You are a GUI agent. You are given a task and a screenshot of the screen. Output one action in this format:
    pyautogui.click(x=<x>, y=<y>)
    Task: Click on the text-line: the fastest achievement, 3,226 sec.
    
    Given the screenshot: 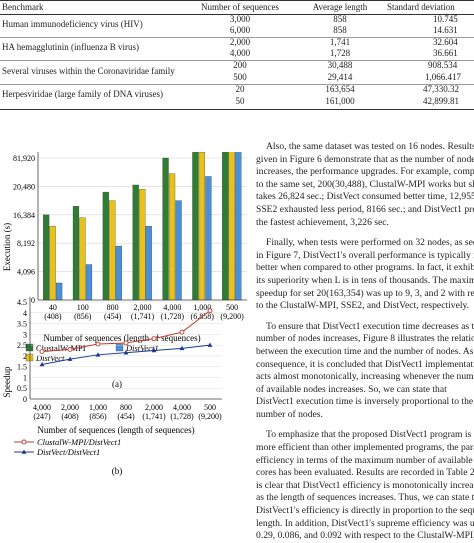 What is the action you would take?
    pyautogui.click(x=322, y=222)
    